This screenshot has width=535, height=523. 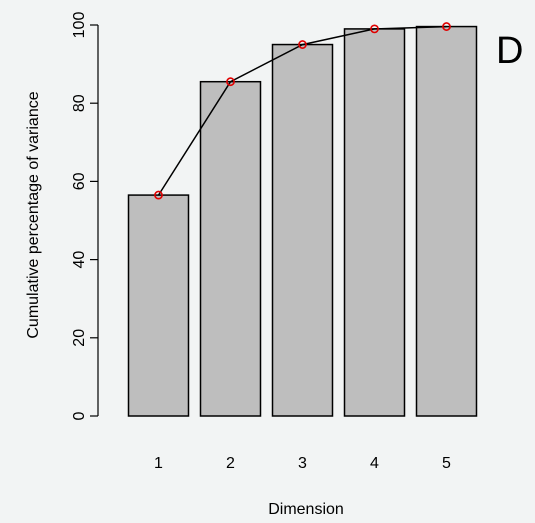 What do you see at coordinates (230, 463) in the screenshot?
I see `x-tick-label-2: 2` at bounding box center [230, 463].